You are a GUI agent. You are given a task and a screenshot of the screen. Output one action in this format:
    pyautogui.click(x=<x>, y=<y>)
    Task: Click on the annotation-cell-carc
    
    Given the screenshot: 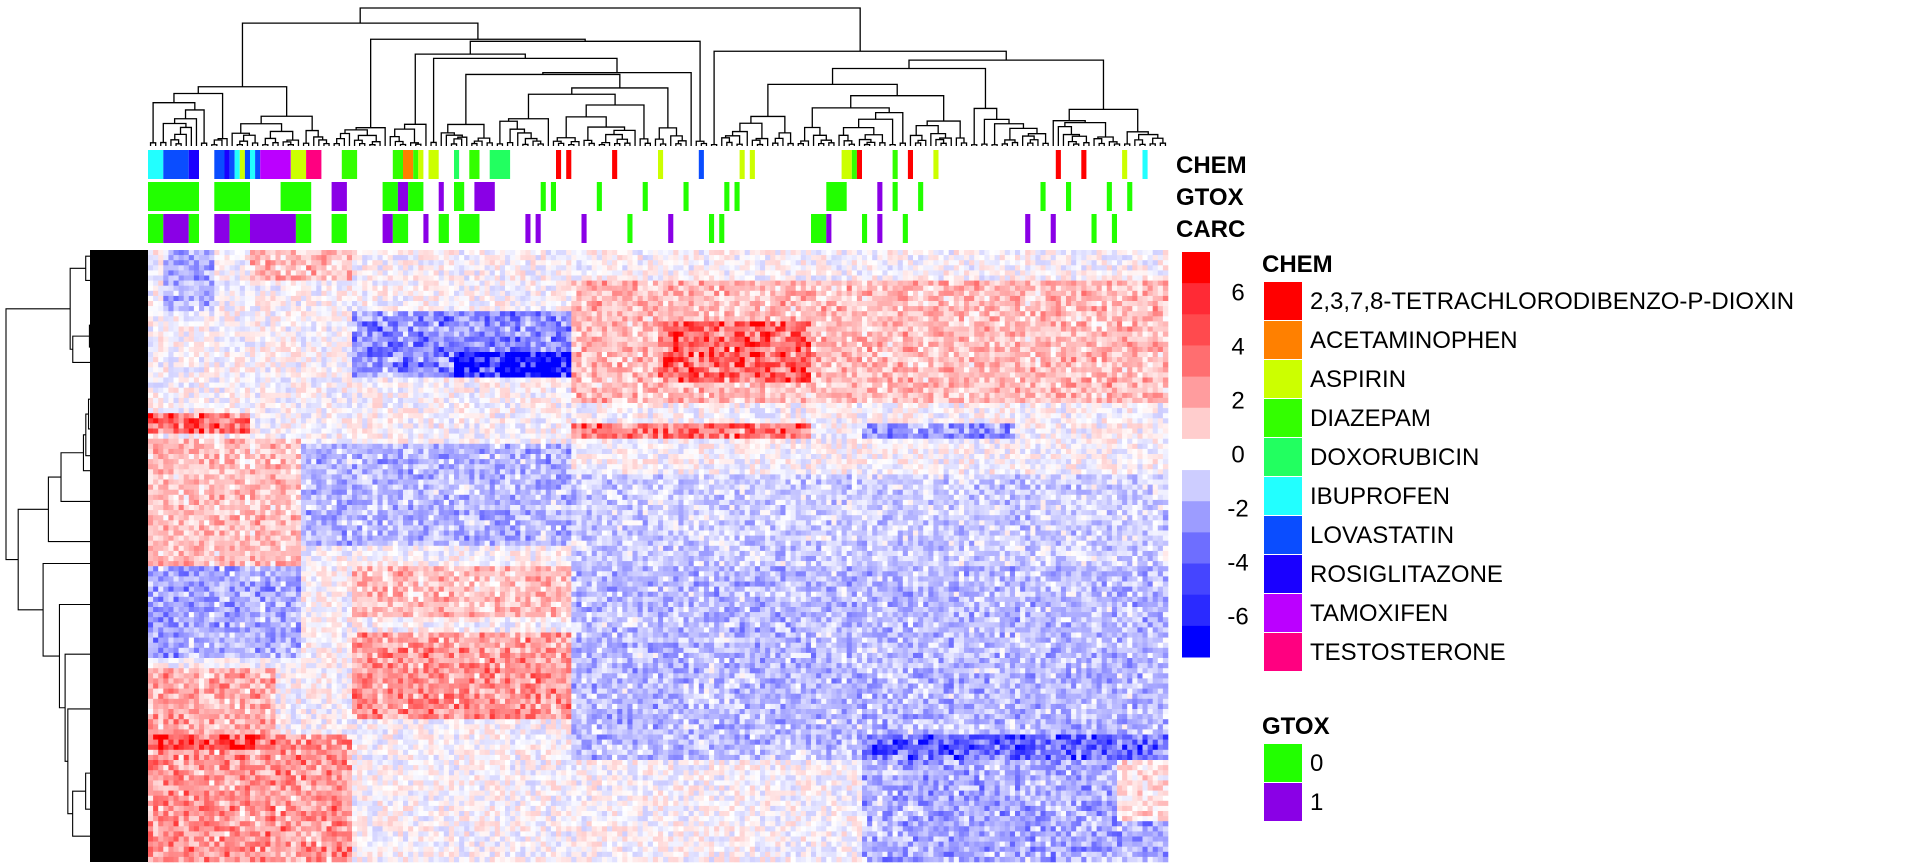 What is the action you would take?
    pyautogui.click(x=712, y=228)
    